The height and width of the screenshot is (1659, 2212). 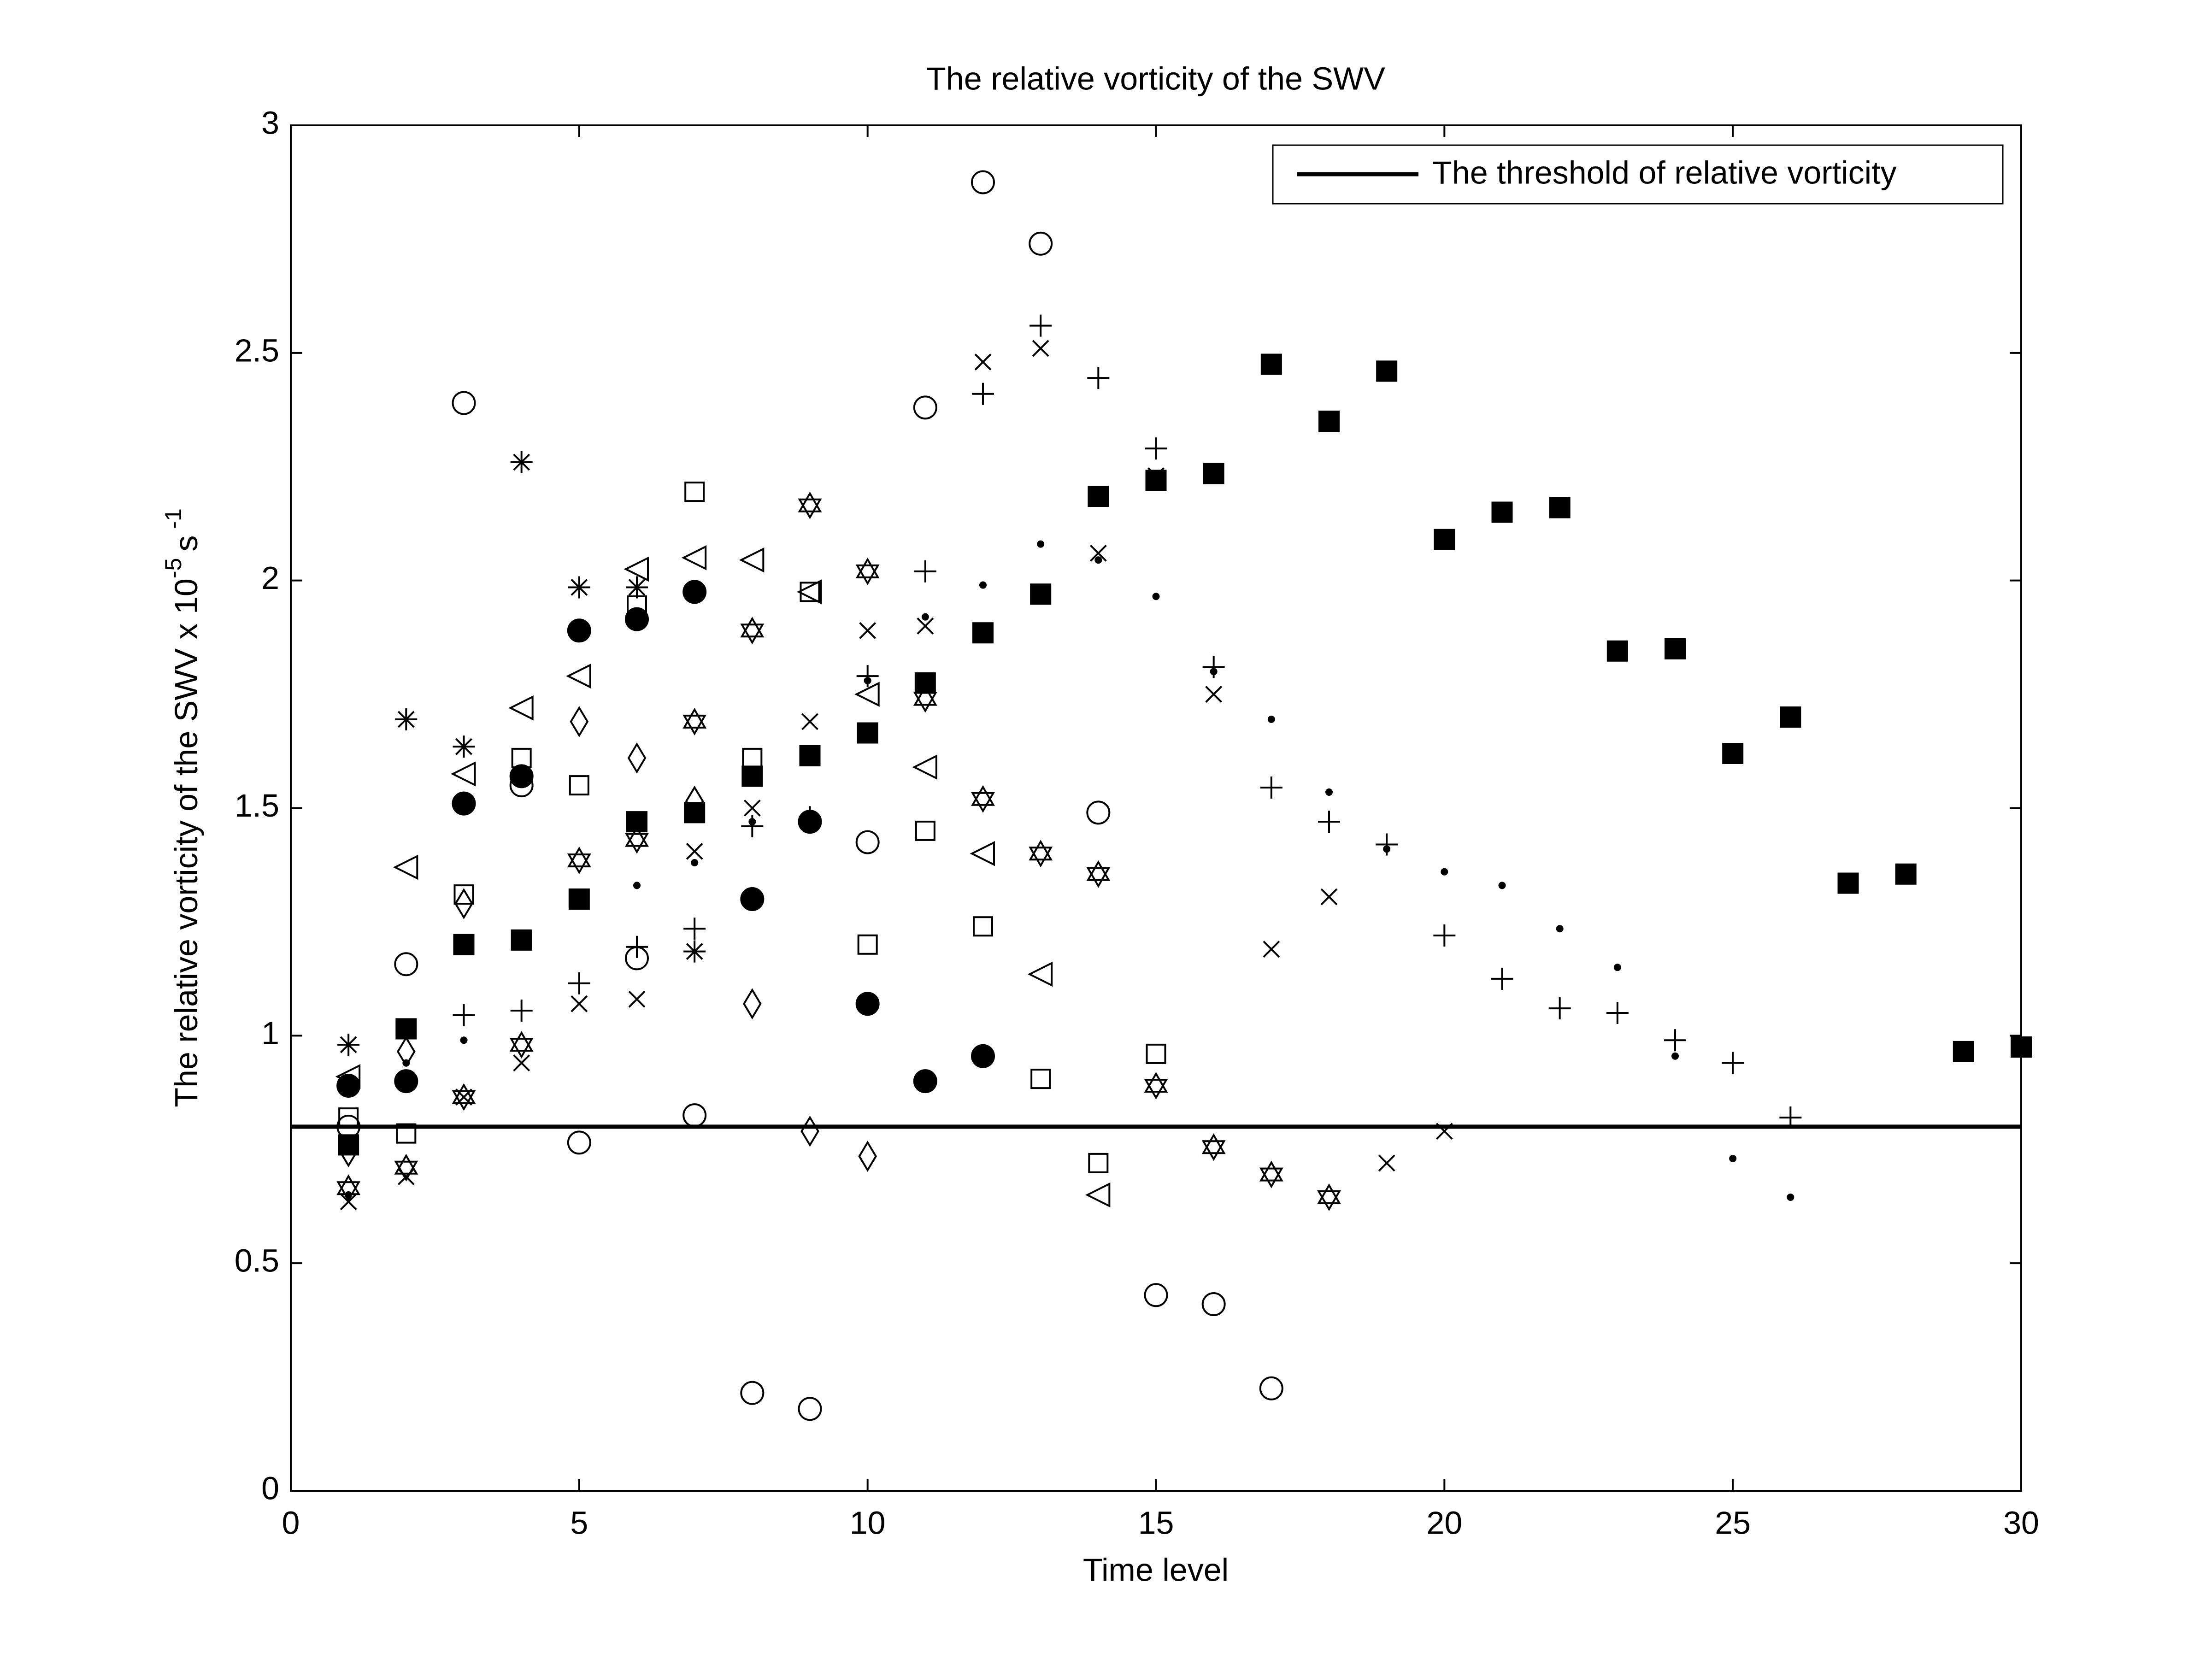 I want to click on chart-title: The relative vorticity of the SWV, so click(x=1155, y=78).